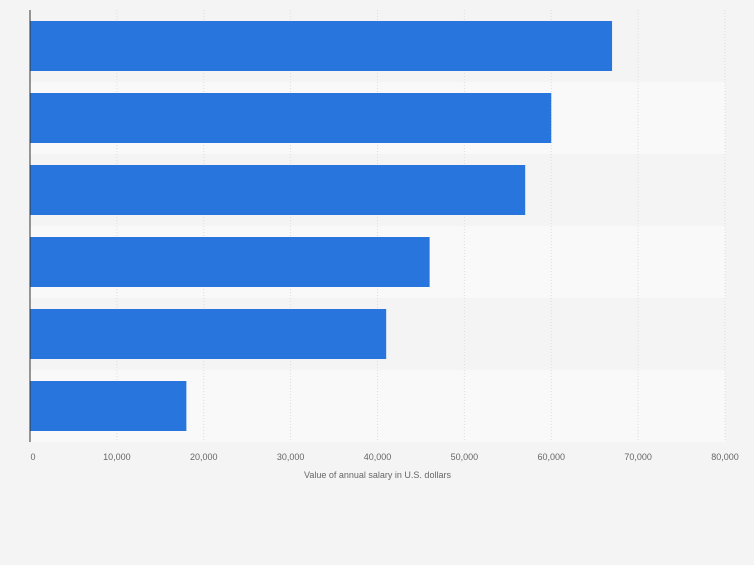 The height and width of the screenshot is (565, 754). I want to click on x-tick-label: 60,000, so click(551, 457).